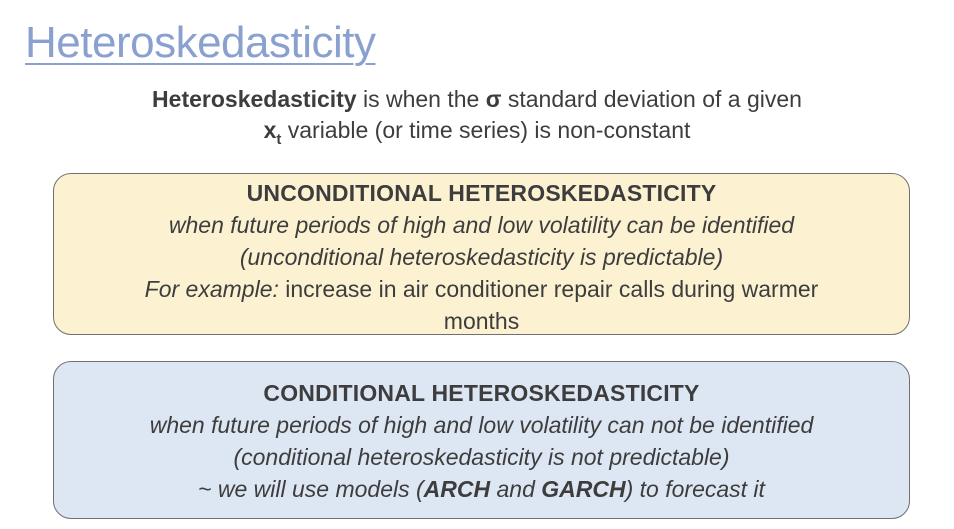 The image size is (954, 529). Describe the element at coordinates (254, 99) in the screenshot. I see `definition-term: Heteroskedasticity` at that location.